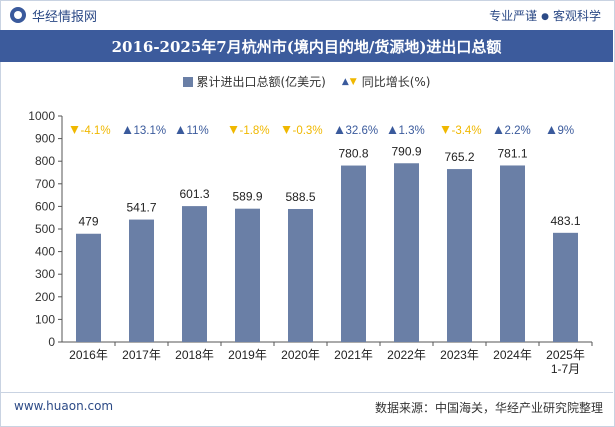 The height and width of the screenshot is (427, 615). Describe the element at coordinates (396, 82) in the screenshot. I see `legend-label-growth: 同比增长(%)` at that location.